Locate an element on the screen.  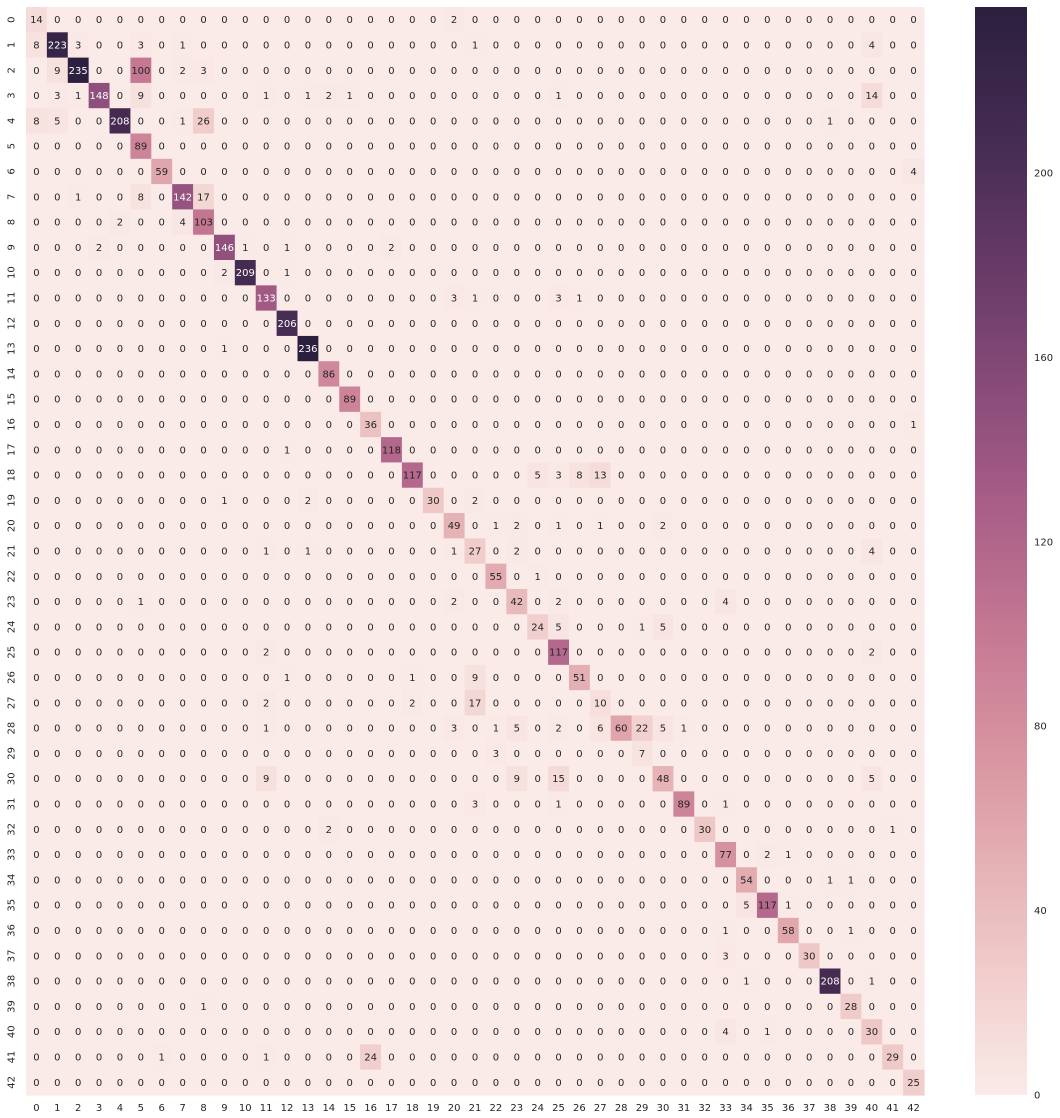
cell-value-r6-c18: 0 is located at coordinates (412, 172).